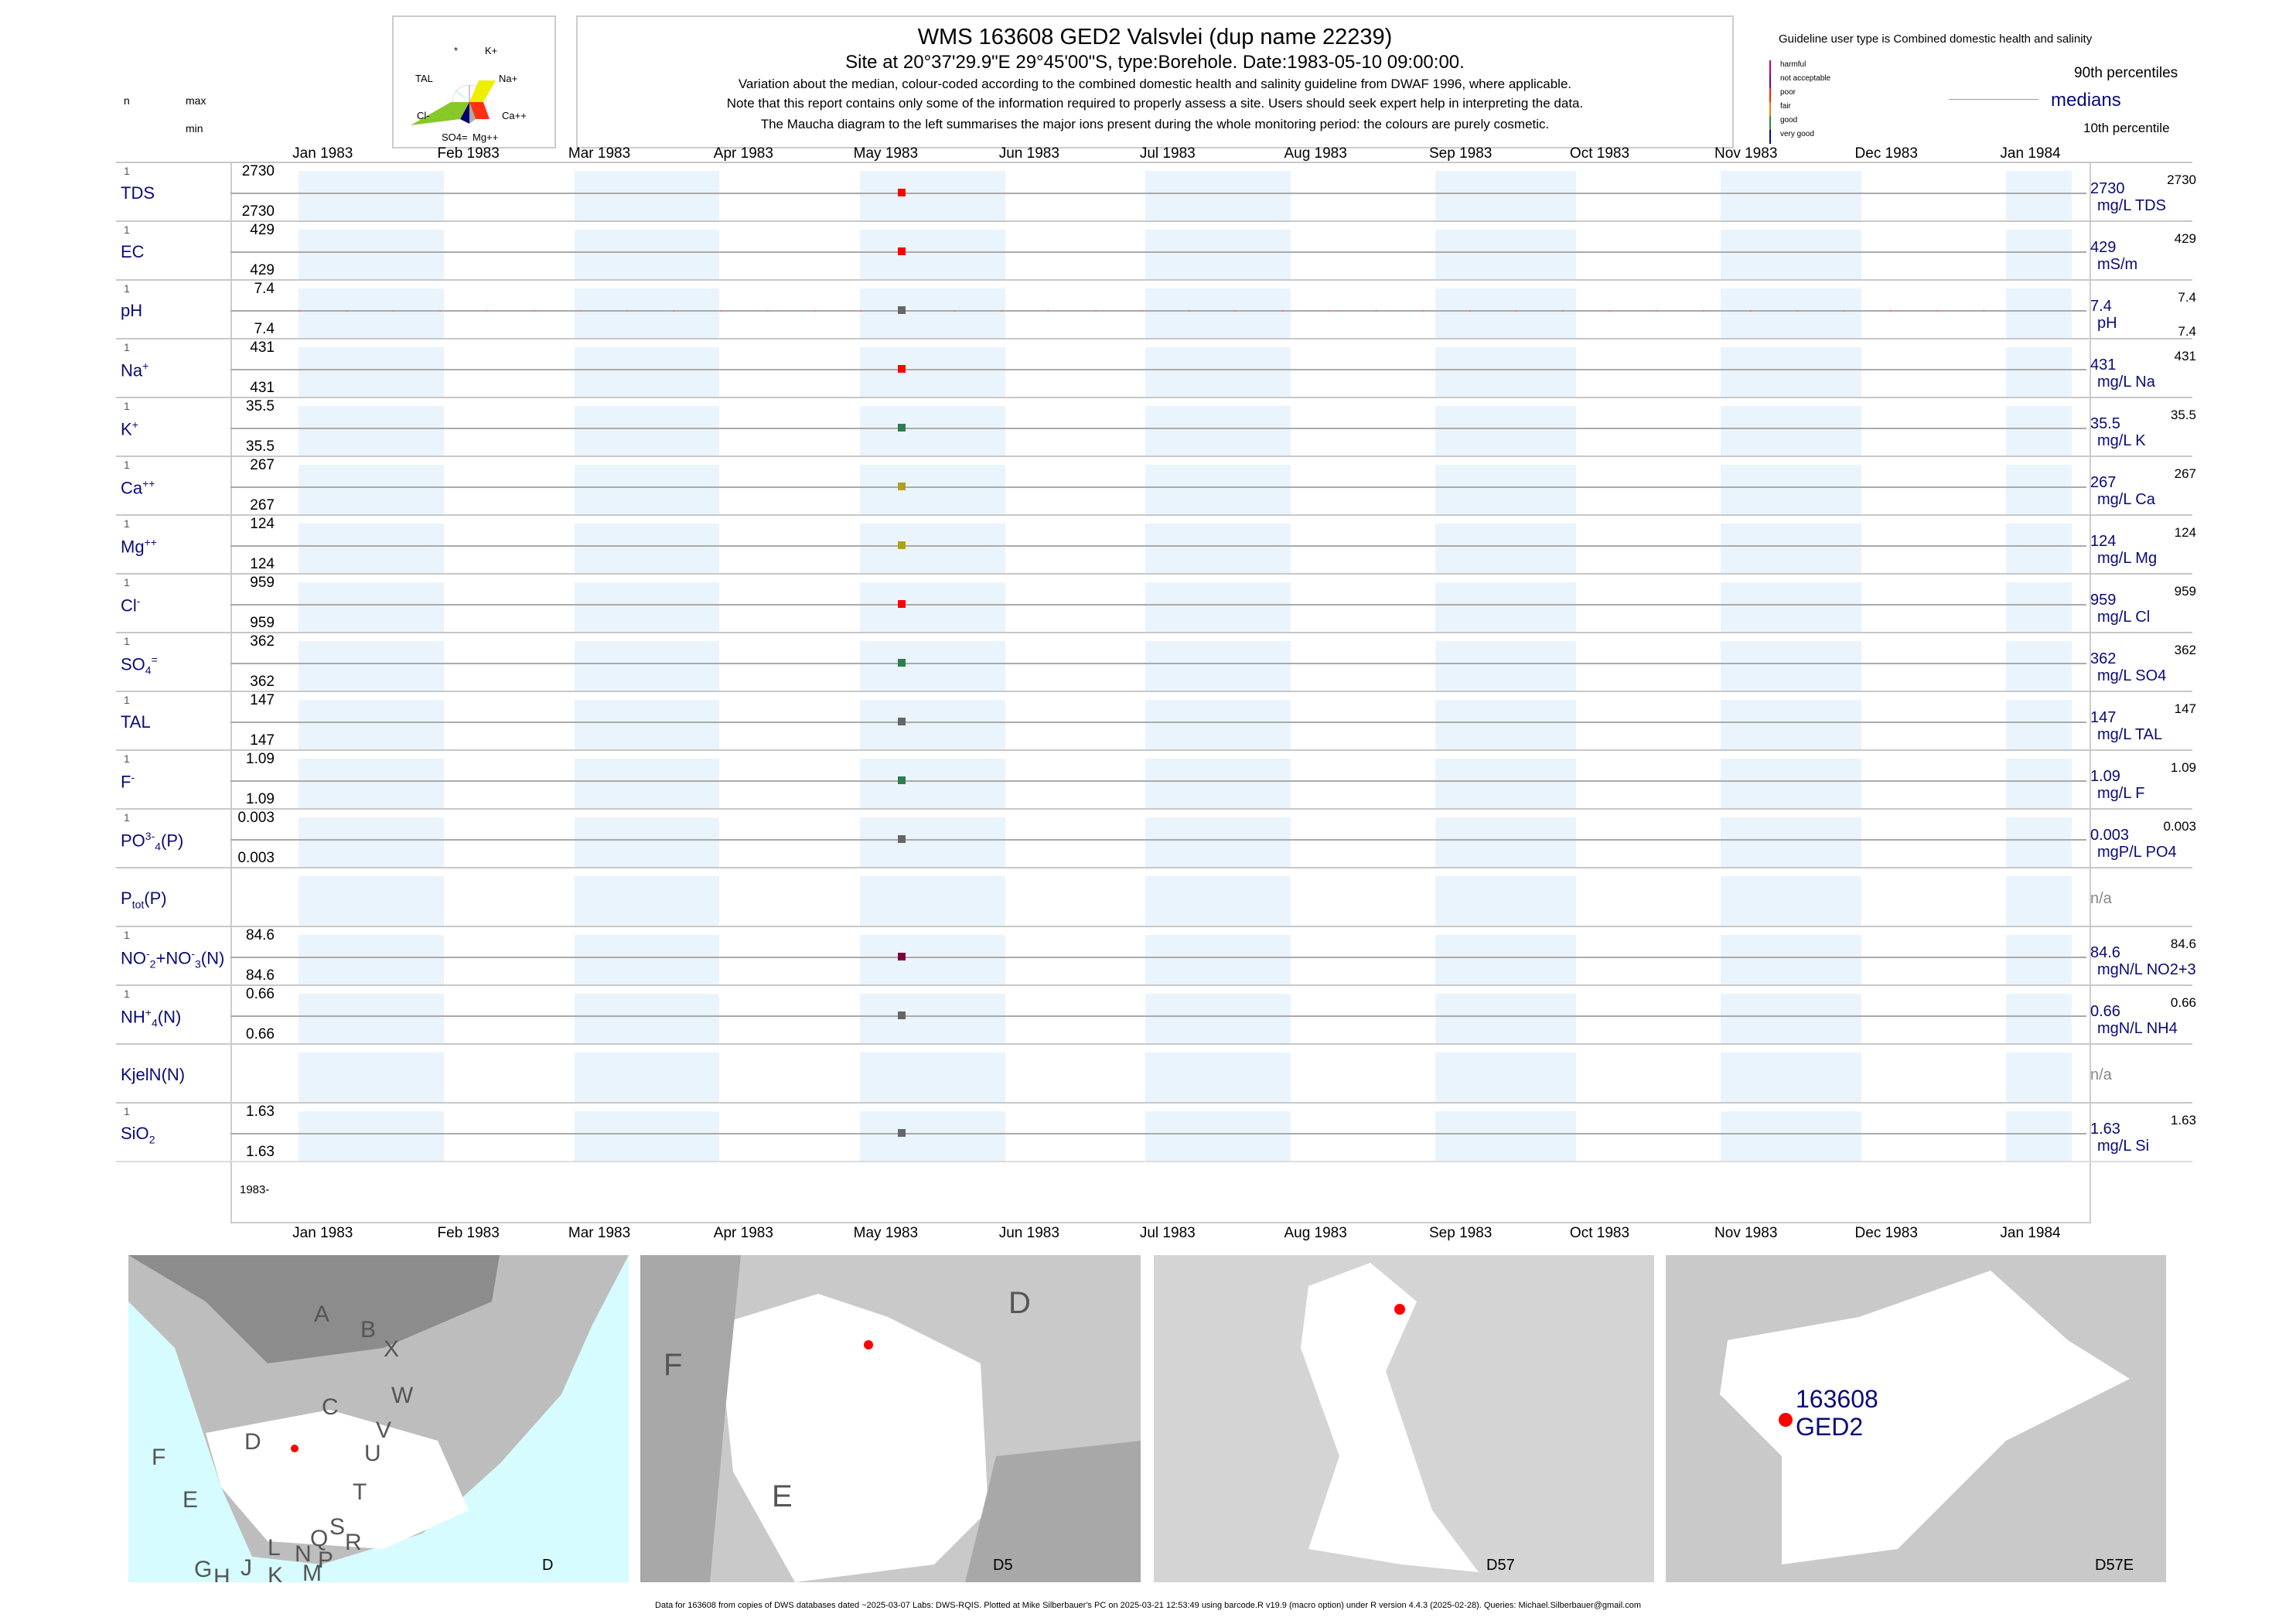 The image size is (2296, 1624). I want to click on min-value: 147, so click(262, 740).